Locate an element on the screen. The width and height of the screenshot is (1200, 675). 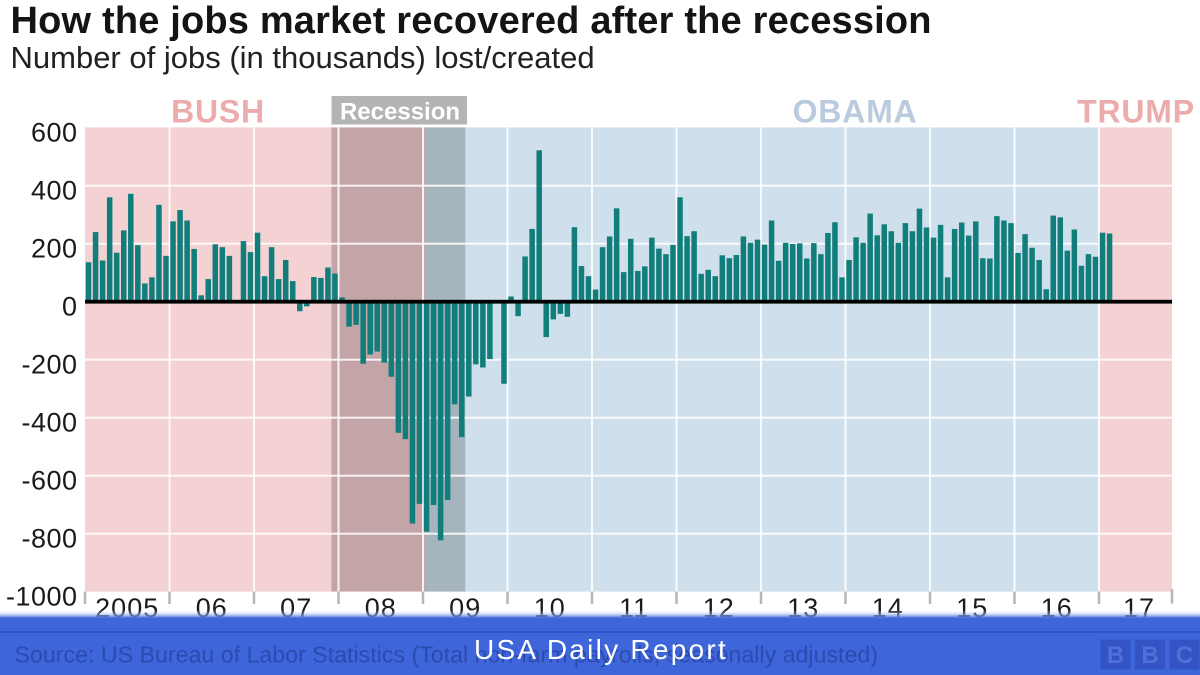
svg-text: -400 is located at coordinates (49, 423).